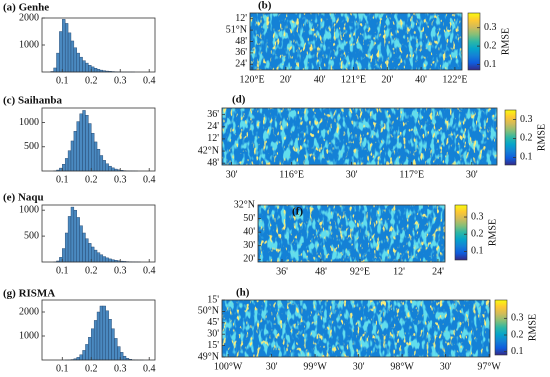  Describe the element at coordinates (387, 79) in the screenshot. I see `x-tick-label: 20'` at that location.